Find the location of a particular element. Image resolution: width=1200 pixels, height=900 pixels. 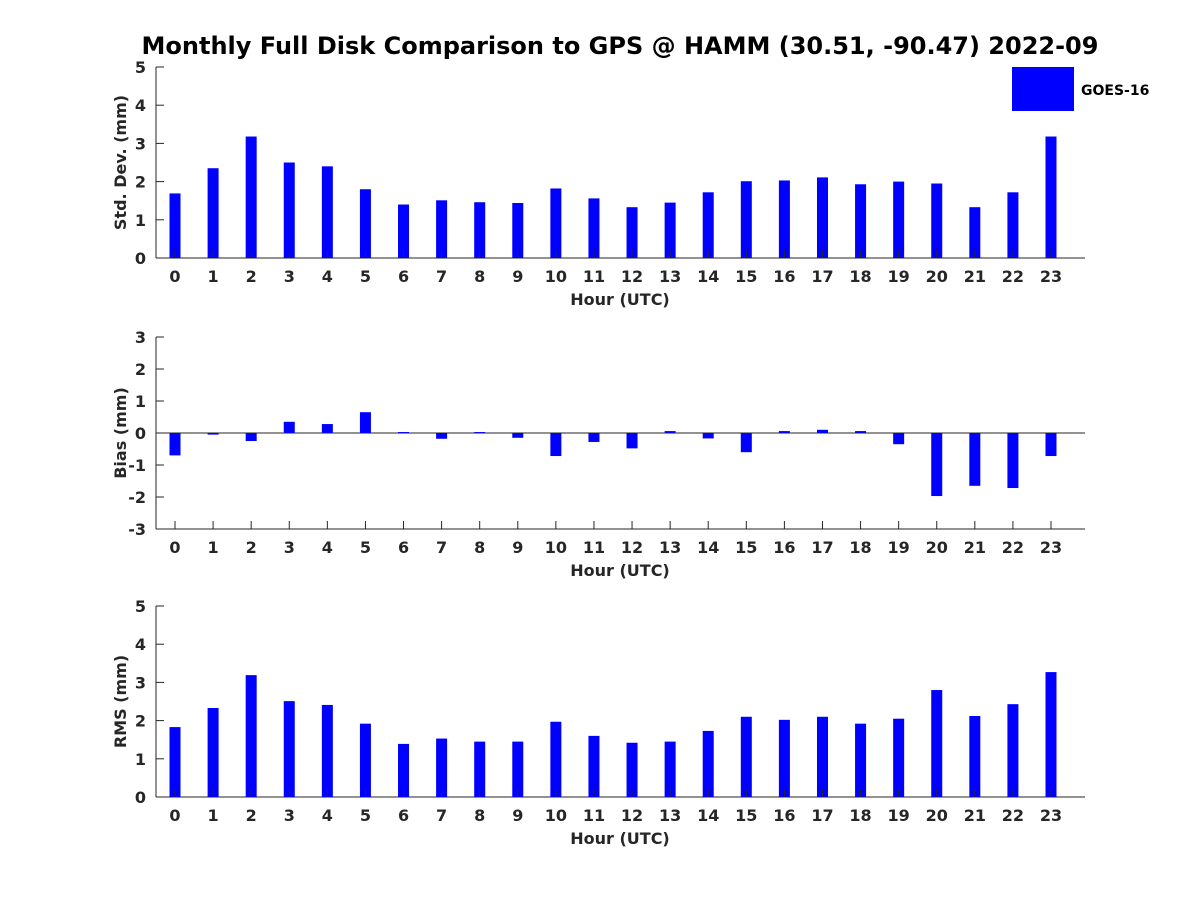

y-tick-label: 3 is located at coordinates (140, 143).